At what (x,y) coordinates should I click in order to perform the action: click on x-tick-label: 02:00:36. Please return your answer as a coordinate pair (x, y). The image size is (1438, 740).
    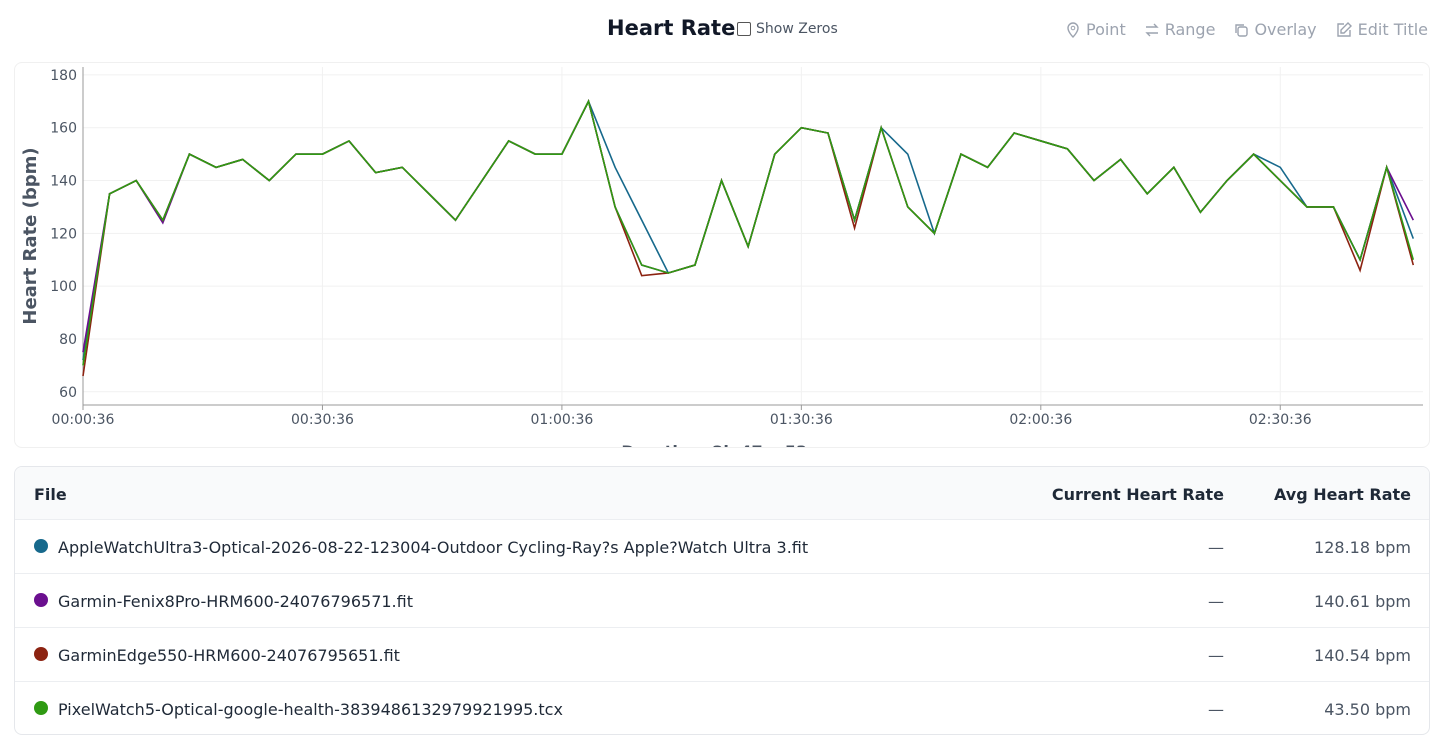
    Looking at the image, I should click on (1040, 420).